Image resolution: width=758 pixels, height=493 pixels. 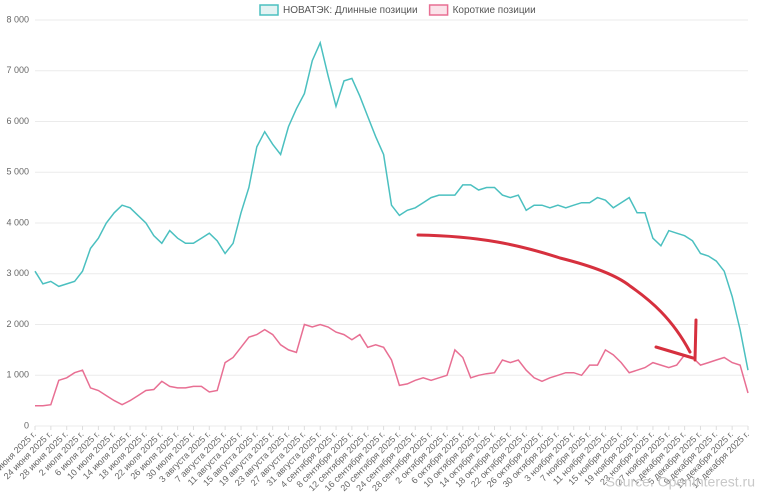 What do you see at coordinates (17, 222) in the screenshot?
I see `y-tick-label: 4 000` at bounding box center [17, 222].